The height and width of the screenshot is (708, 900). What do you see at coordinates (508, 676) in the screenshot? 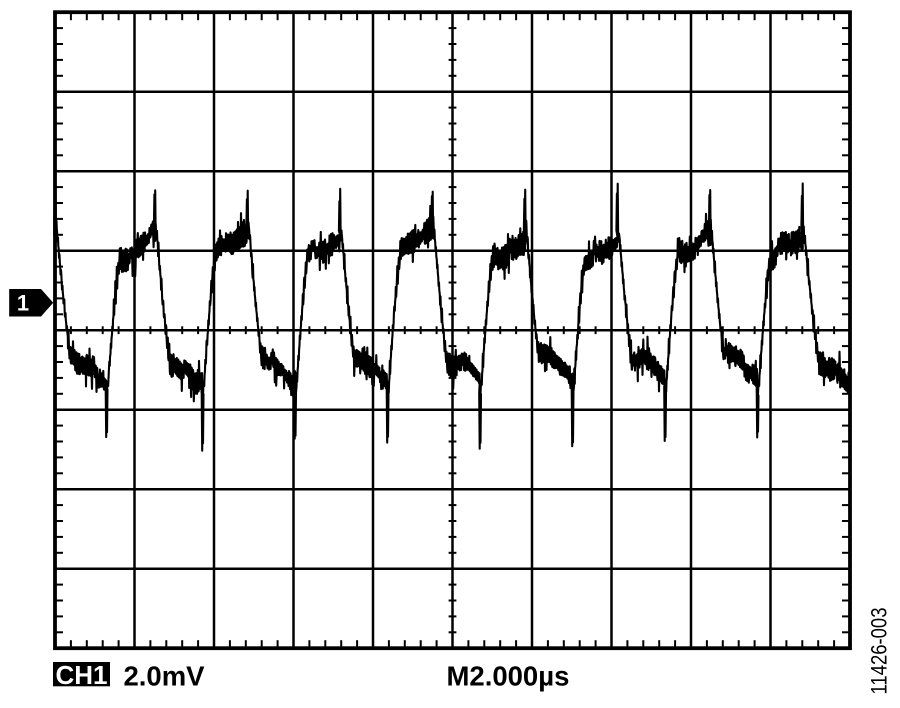
I see `svg-text: M2.000µs` at bounding box center [508, 676].